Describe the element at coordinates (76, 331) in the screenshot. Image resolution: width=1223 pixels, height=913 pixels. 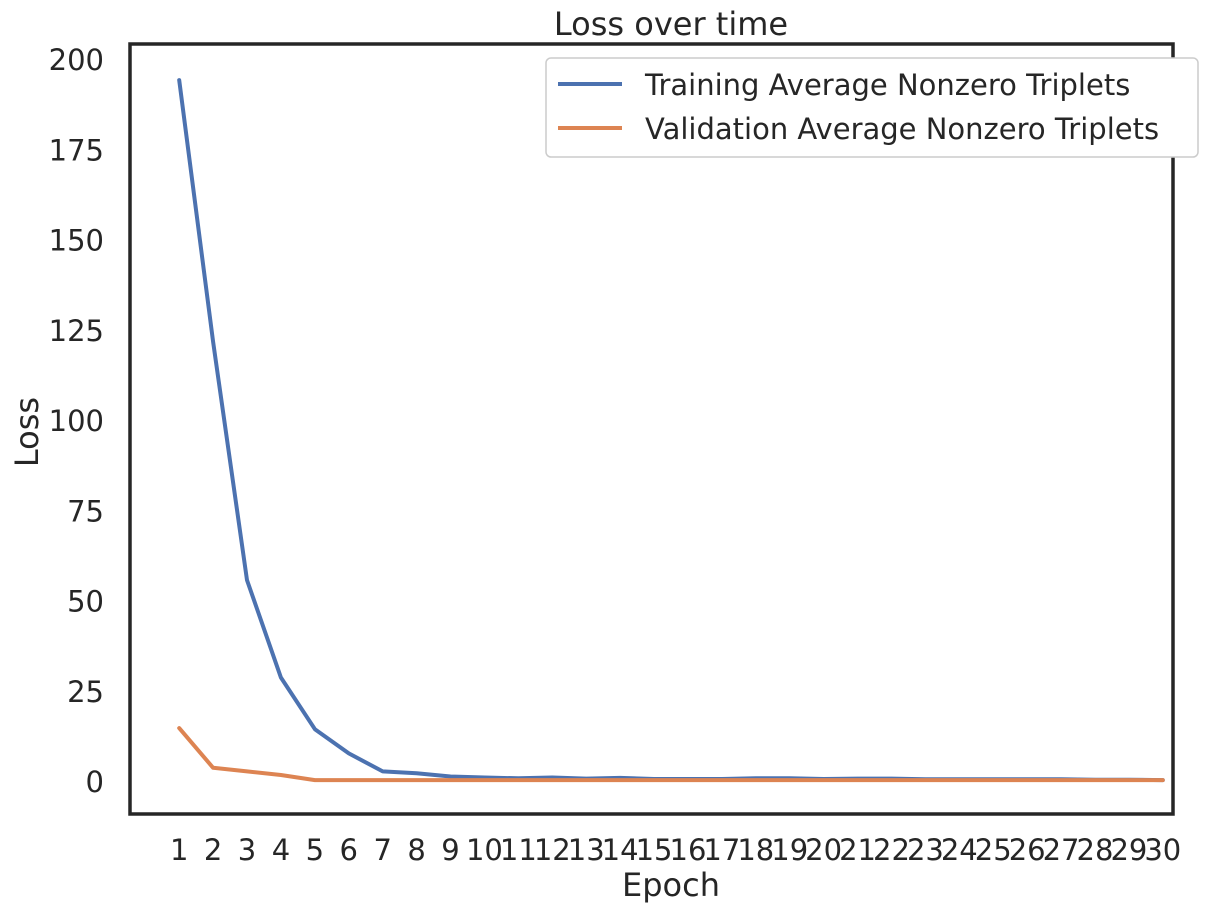
I see `y-tick-label: 125` at that location.